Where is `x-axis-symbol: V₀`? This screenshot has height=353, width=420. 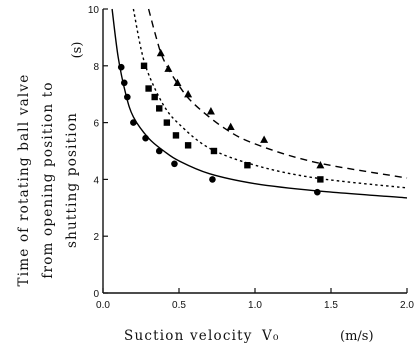 x-axis-symbol: V₀ is located at coordinates (270, 336).